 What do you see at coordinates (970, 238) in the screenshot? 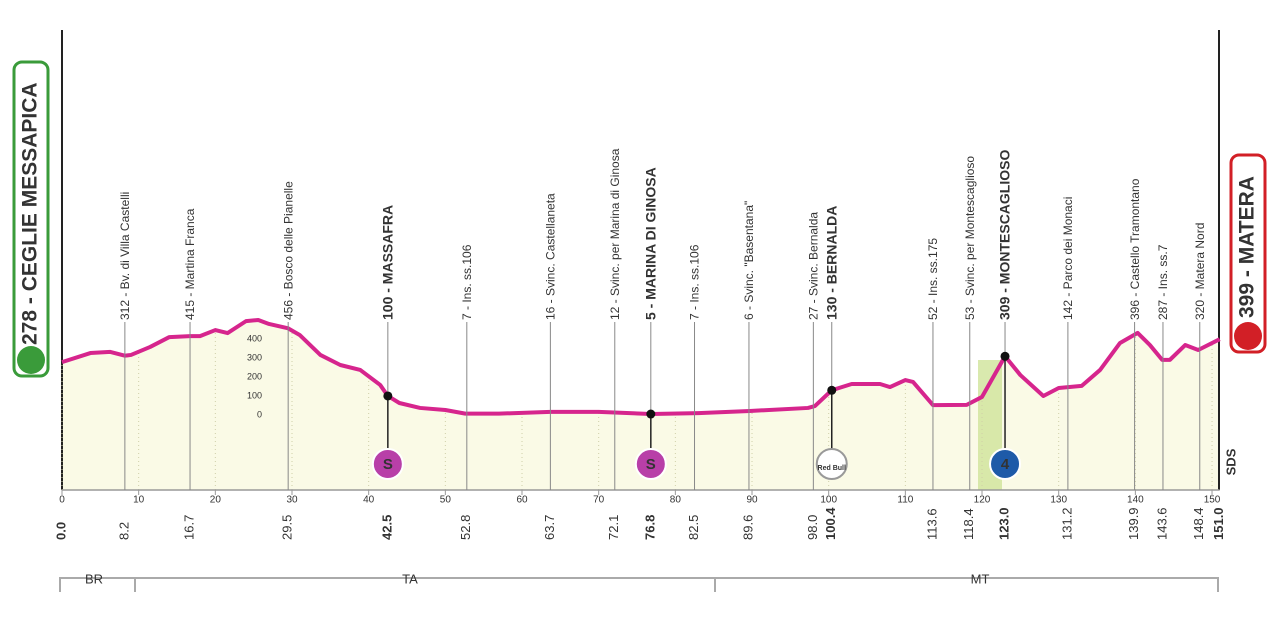
I see `waypoint-label: 53 - Svinc. per Montescaglioso` at bounding box center [970, 238].